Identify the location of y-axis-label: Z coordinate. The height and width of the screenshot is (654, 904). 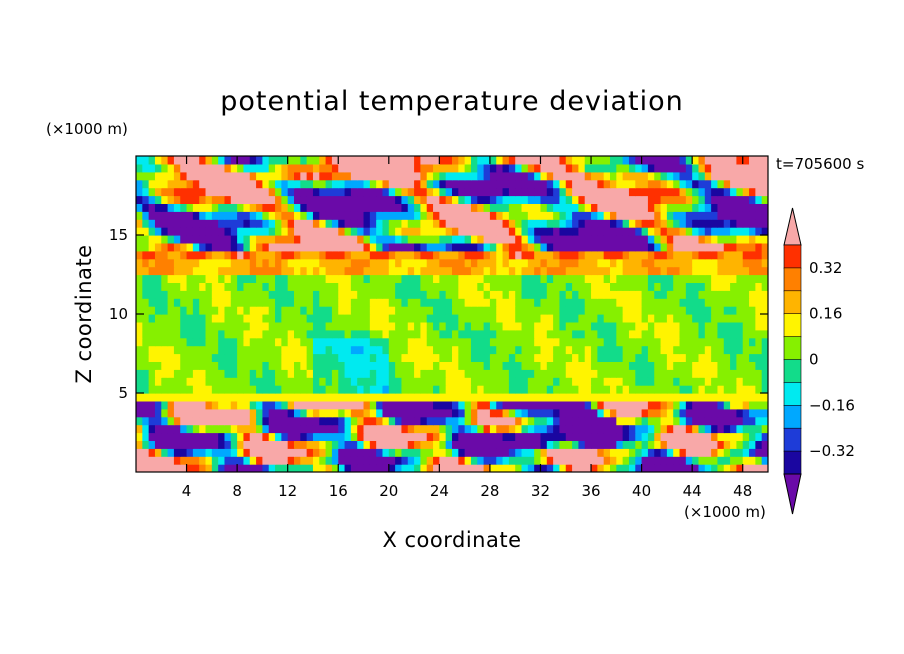
(84, 314).